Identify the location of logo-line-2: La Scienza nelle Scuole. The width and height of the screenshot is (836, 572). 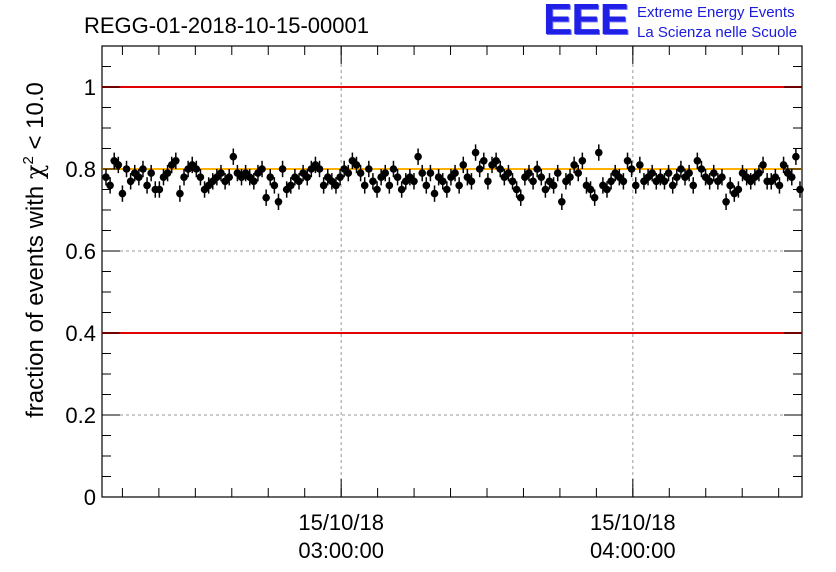
(717, 32).